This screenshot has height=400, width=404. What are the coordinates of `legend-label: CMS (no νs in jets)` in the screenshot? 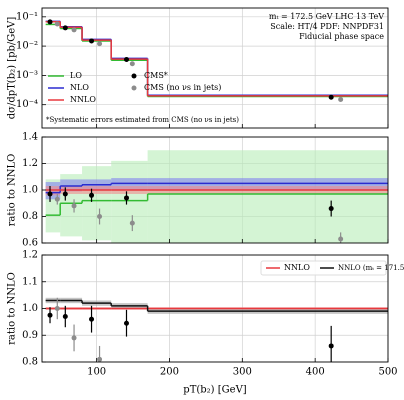 It's located at (182, 87).